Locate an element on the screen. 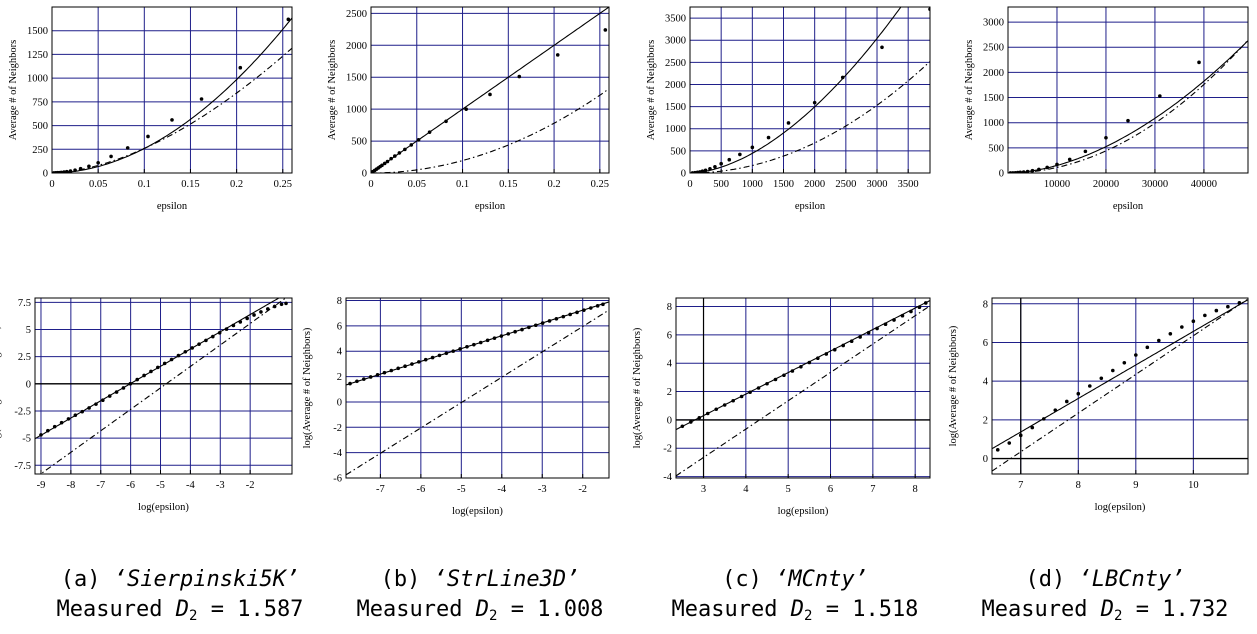 The height and width of the screenshot is (634, 1257). y-tick-label: -2.5 is located at coordinates (22, 411).